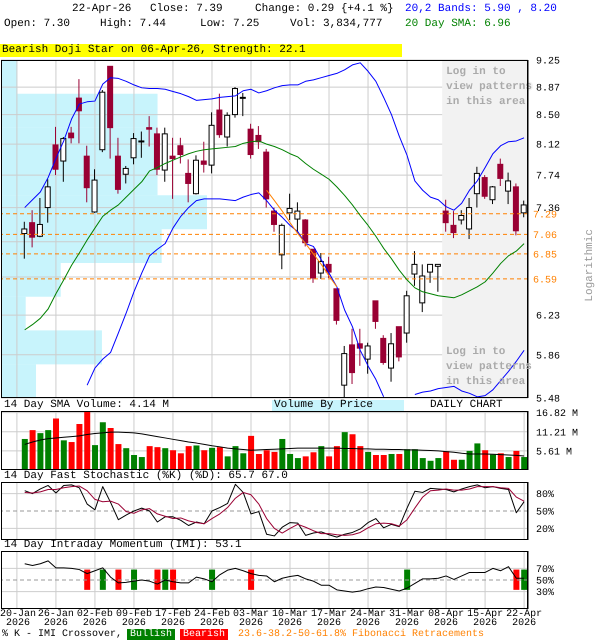 The height and width of the screenshot is (640, 600). Describe the element at coordinates (361, 634) in the screenshot. I see `text: 23.6-38.2-50-61.8% Fibonacci Retracements` at that location.